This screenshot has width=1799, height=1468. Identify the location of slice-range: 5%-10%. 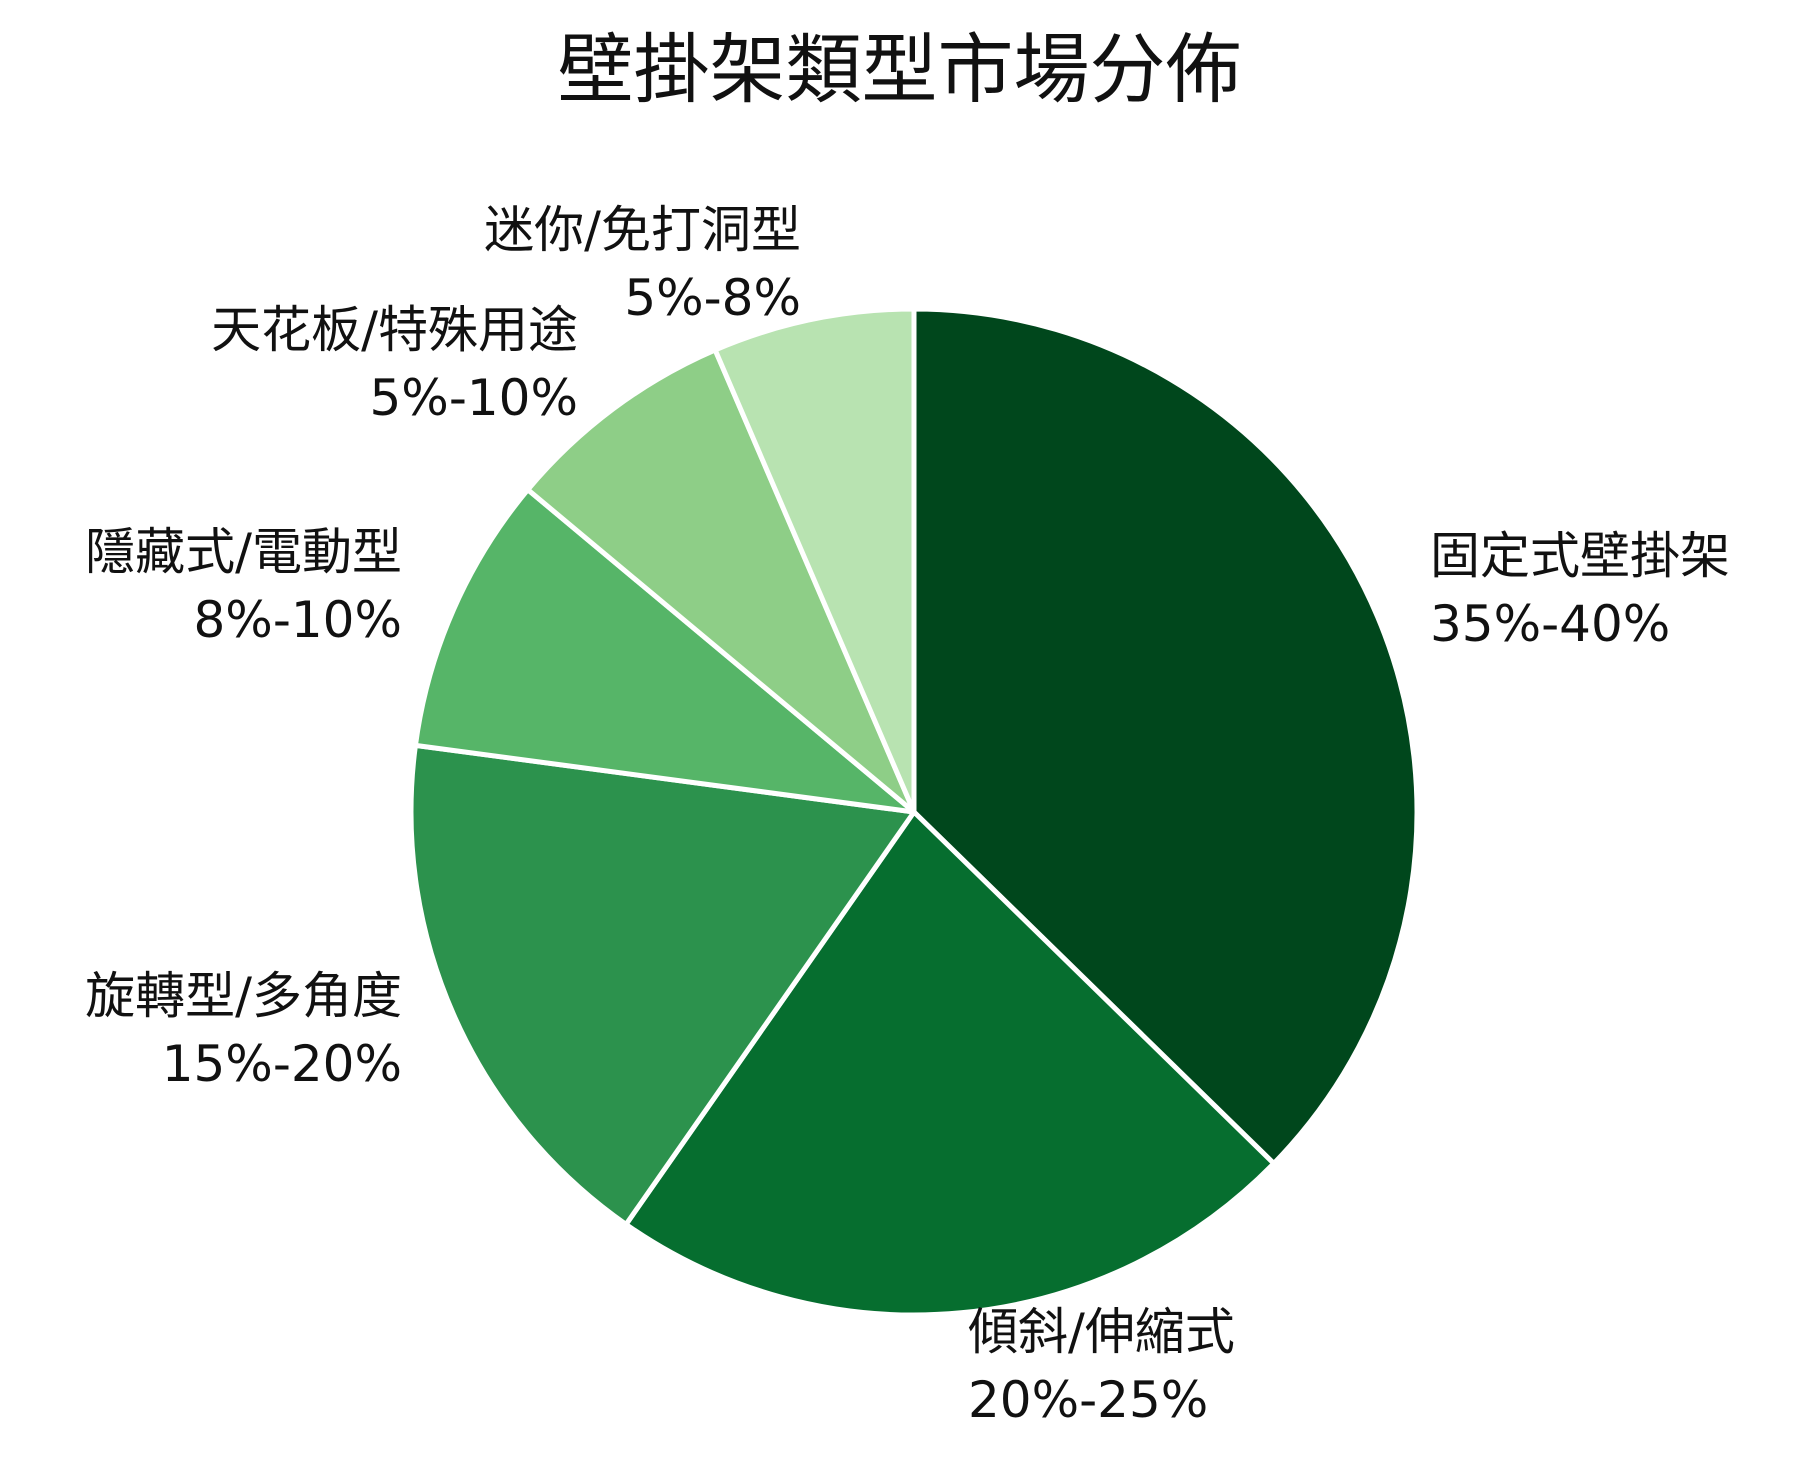
(474, 398).